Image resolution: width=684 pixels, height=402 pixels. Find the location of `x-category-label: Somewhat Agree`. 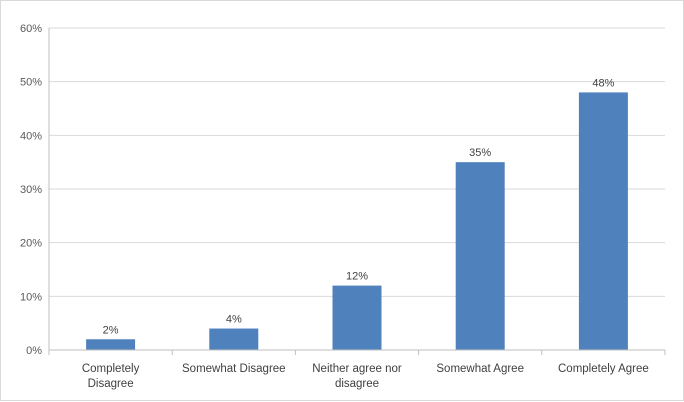

x-category-label: Somewhat Agree is located at coordinates (480, 369).